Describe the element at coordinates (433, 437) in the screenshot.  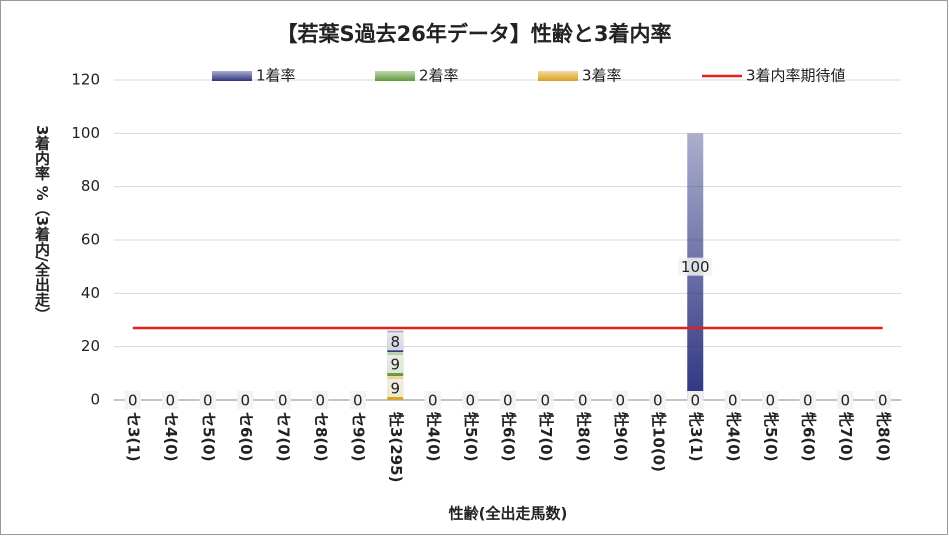
I see `x-tick-label: 牡4(0)` at that location.